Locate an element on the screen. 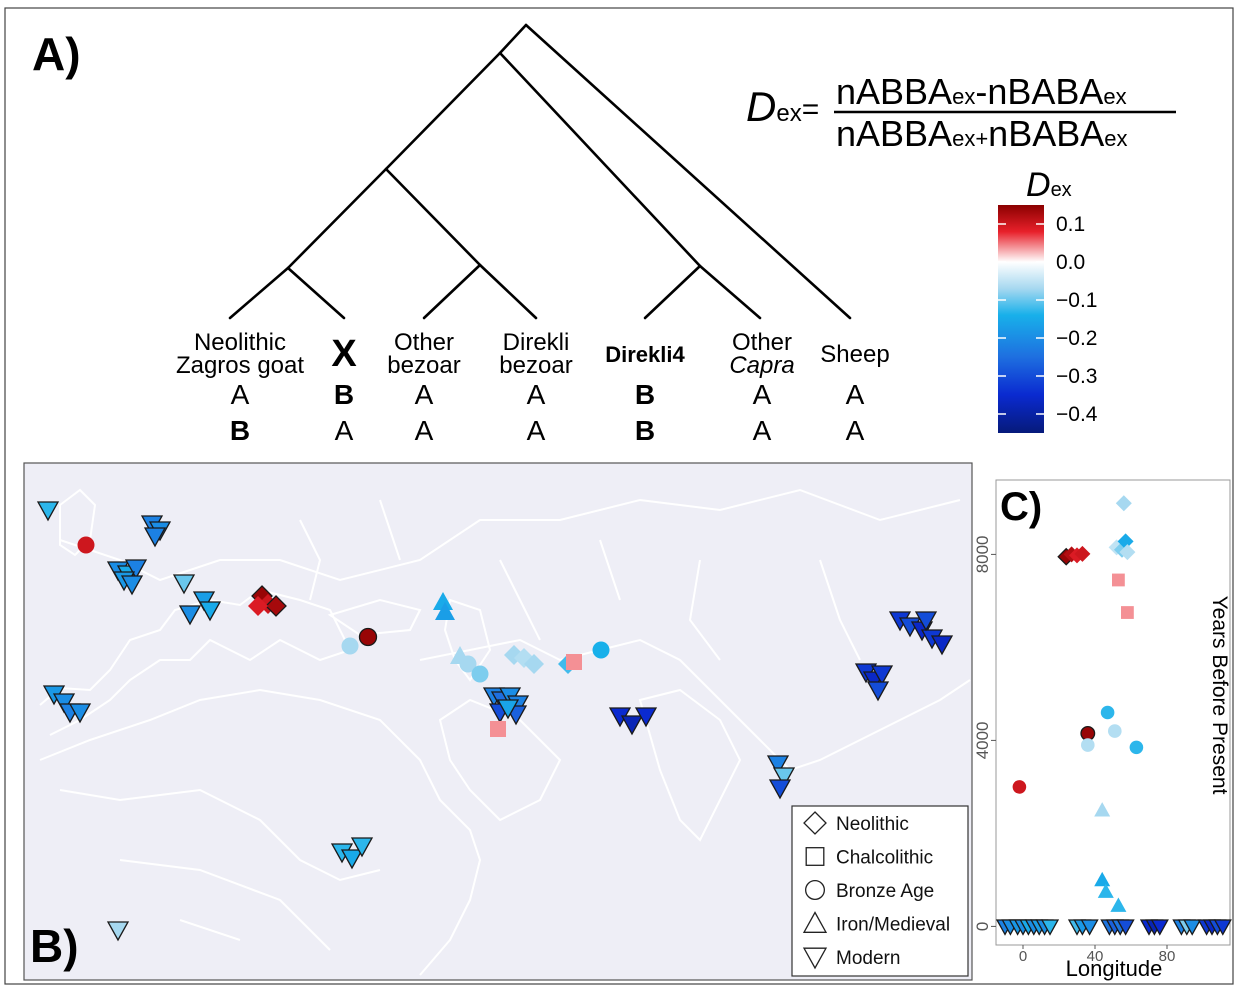 This screenshot has width=1238, height=990. panel-a-label: A) is located at coordinates (56, 54).